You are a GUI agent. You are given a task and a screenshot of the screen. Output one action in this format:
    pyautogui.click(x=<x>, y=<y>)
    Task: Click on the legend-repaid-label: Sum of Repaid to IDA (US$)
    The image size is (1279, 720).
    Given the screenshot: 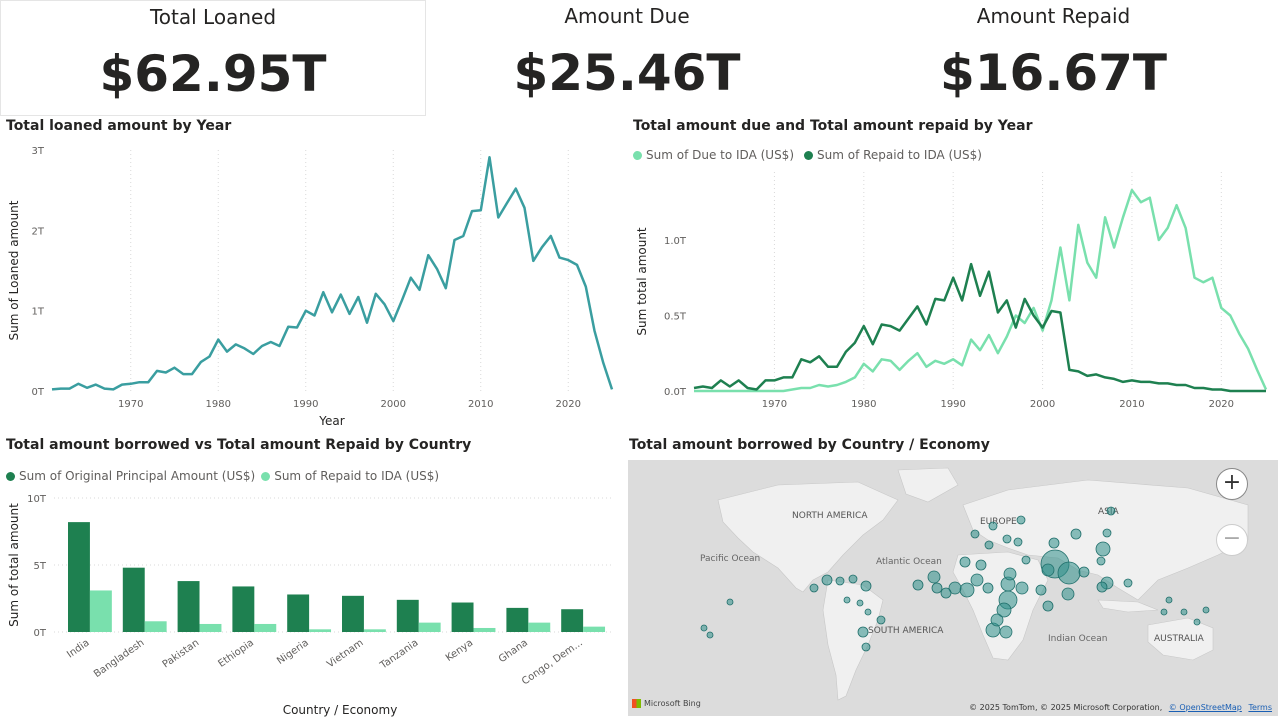 What is the action you would take?
    pyautogui.click(x=357, y=476)
    